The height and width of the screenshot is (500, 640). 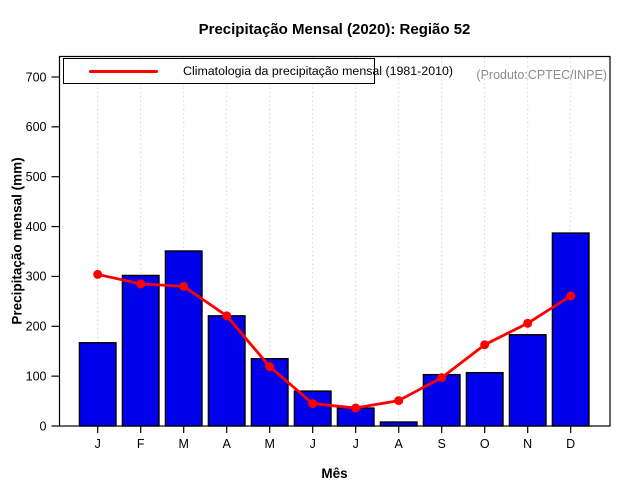 I want to click on y-tick-label: 400, so click(x=36, y=227).